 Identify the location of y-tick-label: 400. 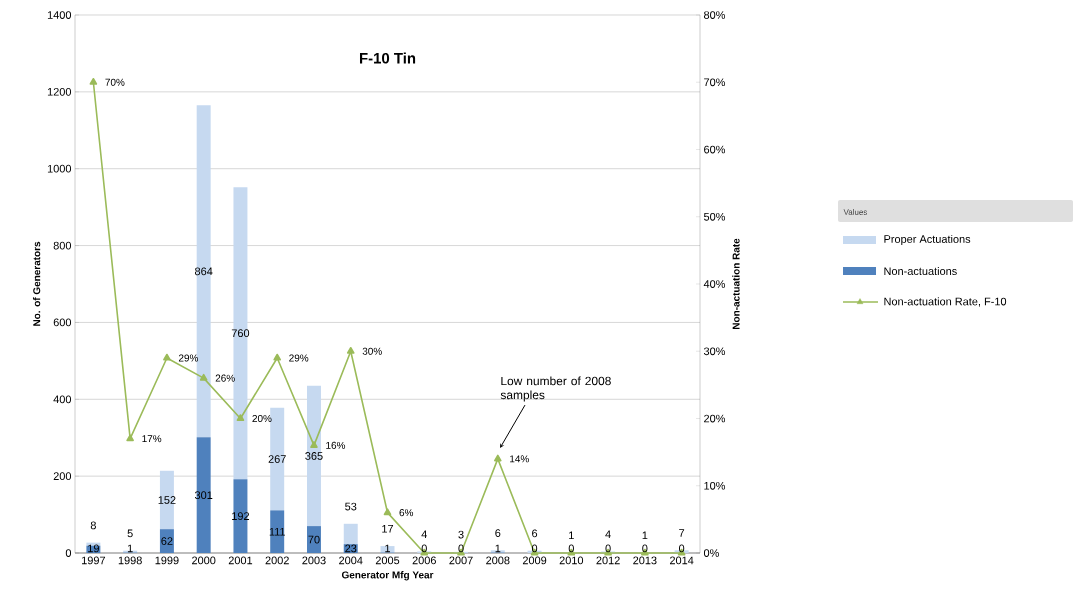
(62, 399).